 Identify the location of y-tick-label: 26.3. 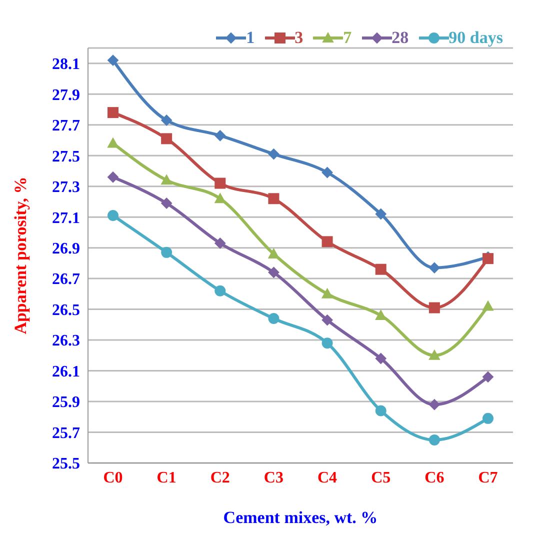
(66, 341).